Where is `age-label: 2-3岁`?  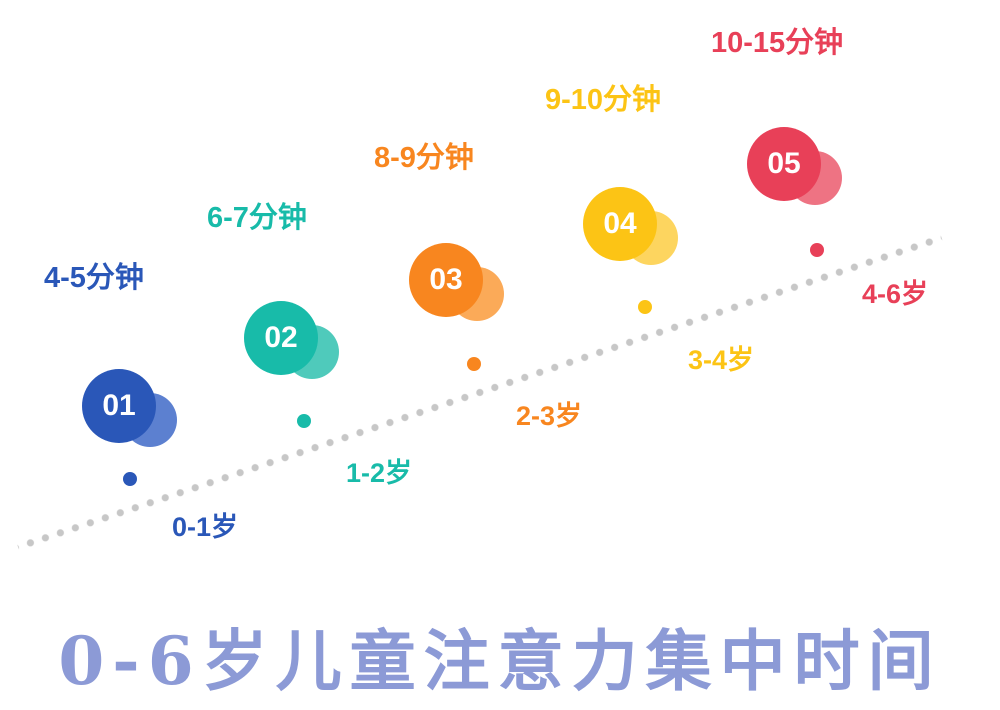
age-label: 2-3岁 is located at coordinates (549, 416).